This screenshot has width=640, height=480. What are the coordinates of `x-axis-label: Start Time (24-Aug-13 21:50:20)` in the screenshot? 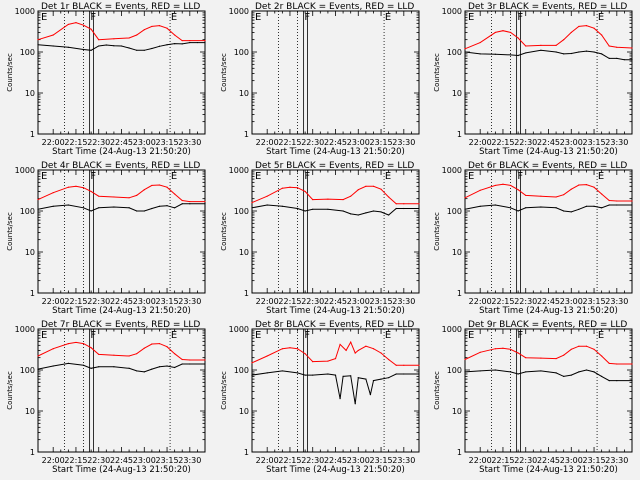 It's located at (121, 311).